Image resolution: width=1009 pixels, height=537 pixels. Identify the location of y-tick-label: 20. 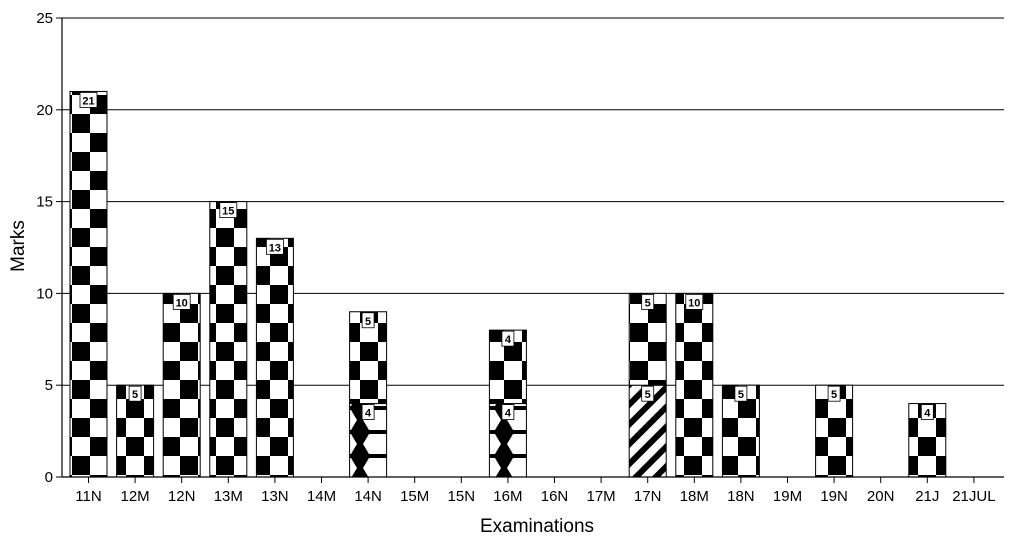
(44, 110).